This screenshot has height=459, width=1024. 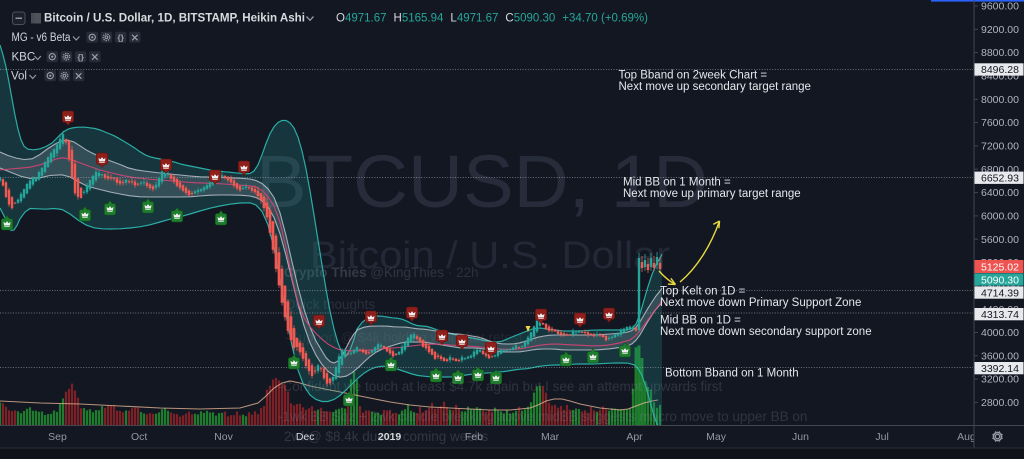 I want to click on svg-text: Mid BB on 1D =, so click(x=700, y=321).